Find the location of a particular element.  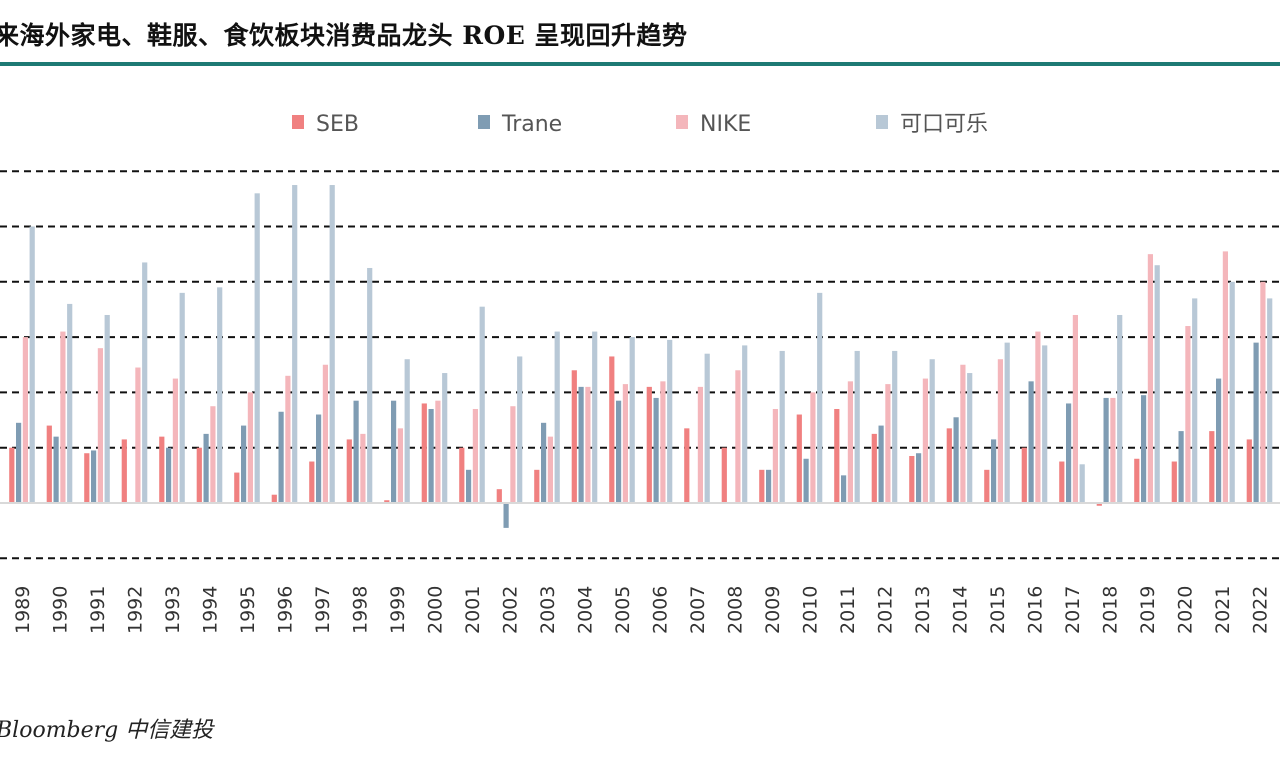

bar-NIKE-1994 is located at coordinates (213, 454).